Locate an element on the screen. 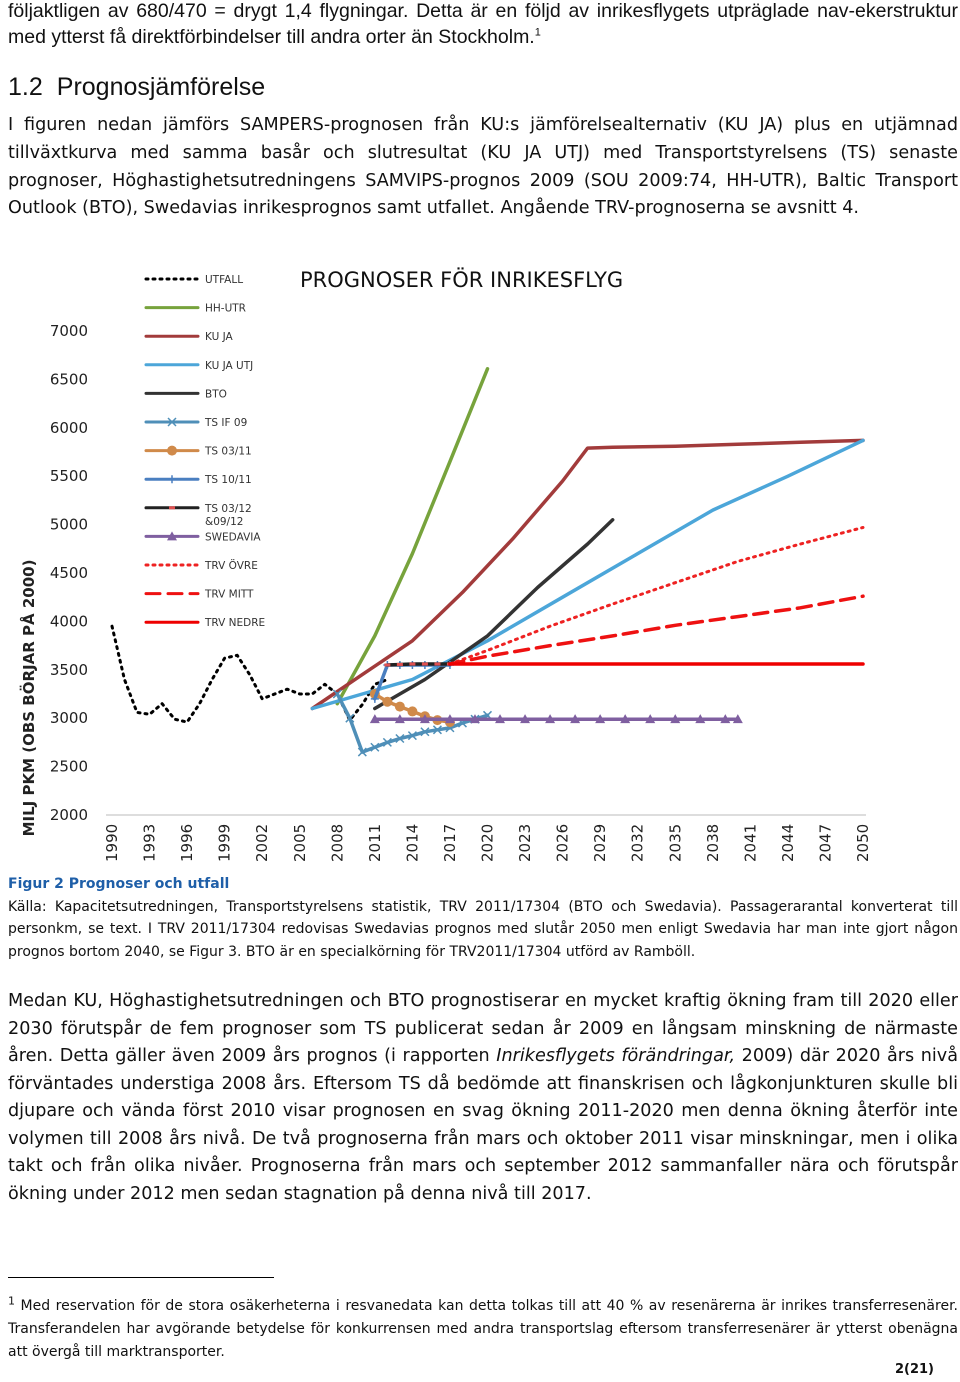 This screenshot has width=960, height=1382. x-tick-label: 2044 is located at coordinates (788, 843).